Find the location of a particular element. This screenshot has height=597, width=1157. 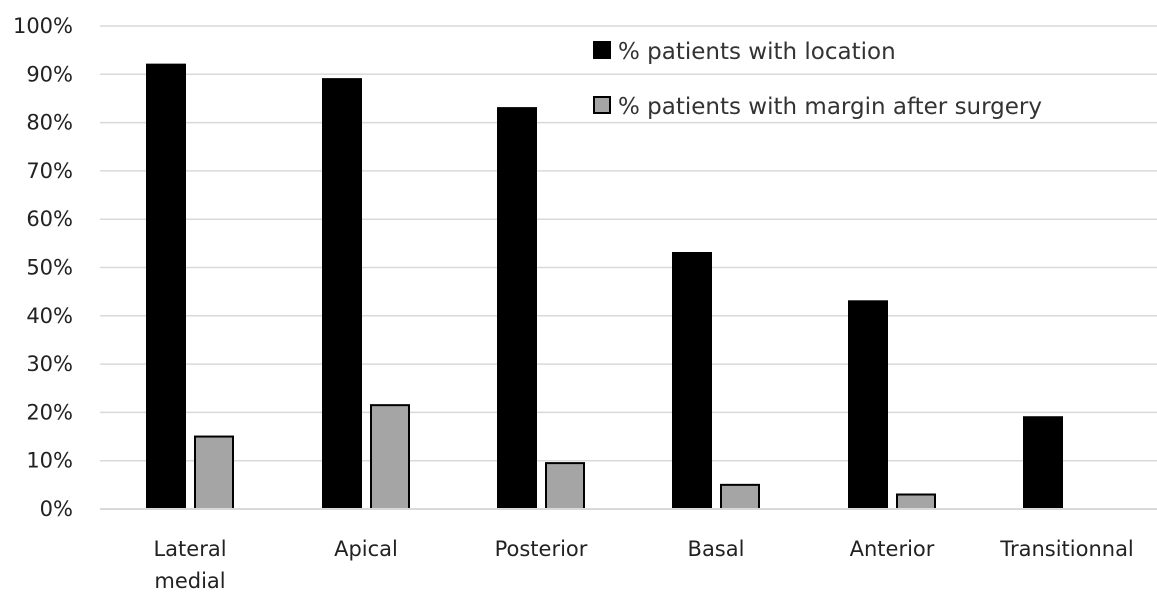

x-category-label: Anterior is located at coordinates (892, 549).